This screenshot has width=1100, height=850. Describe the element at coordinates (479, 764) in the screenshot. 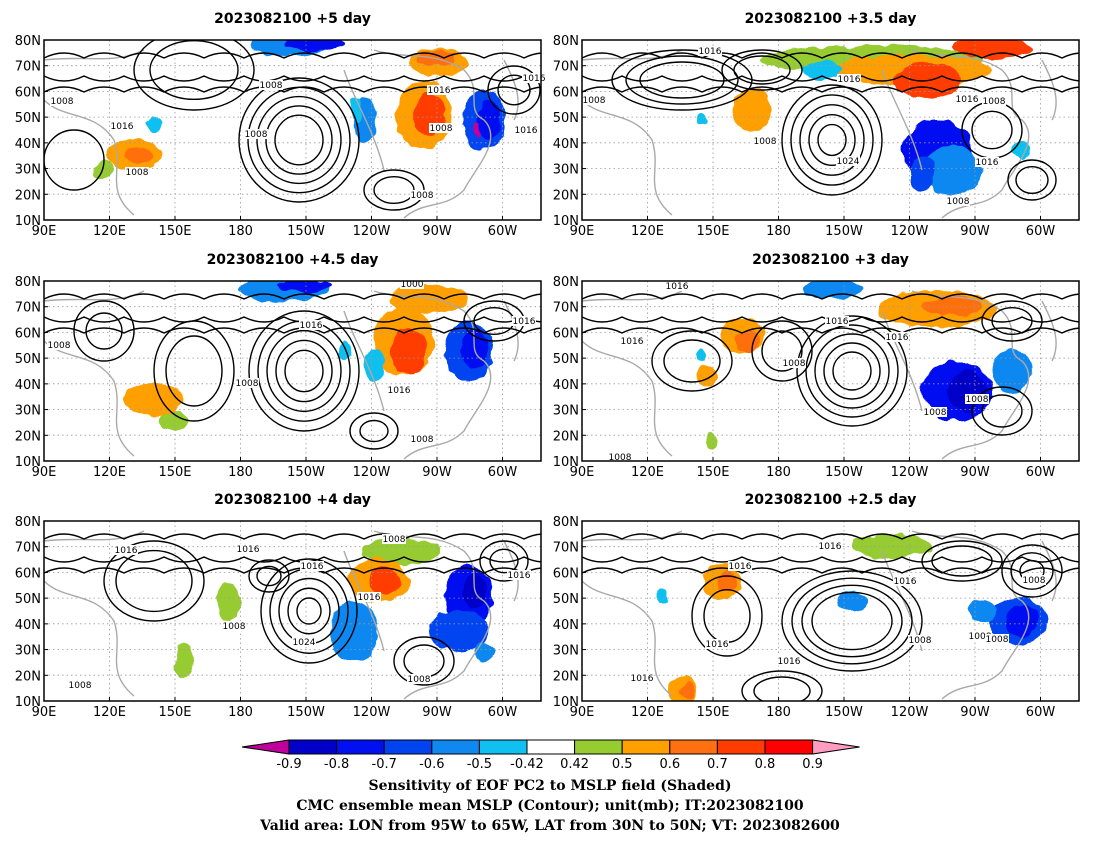

I see `colorbar-label: -0.5` at that location.